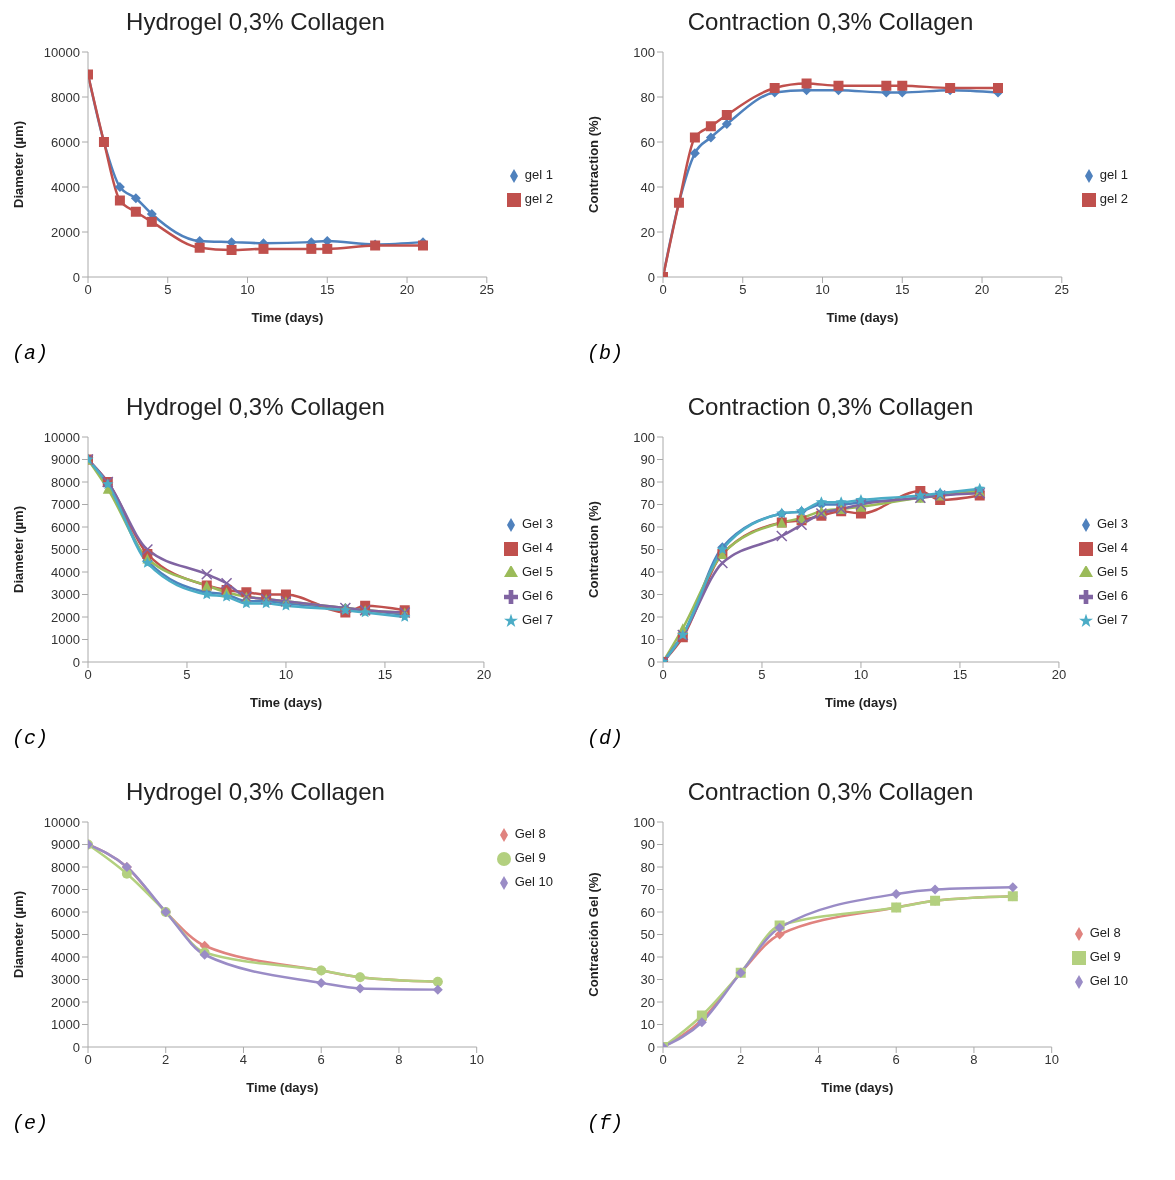  What do you see at coordinates (1112, 619) in the screenshot?
I see `legend-label: Gel 7` at bounding box center [1112, 619].